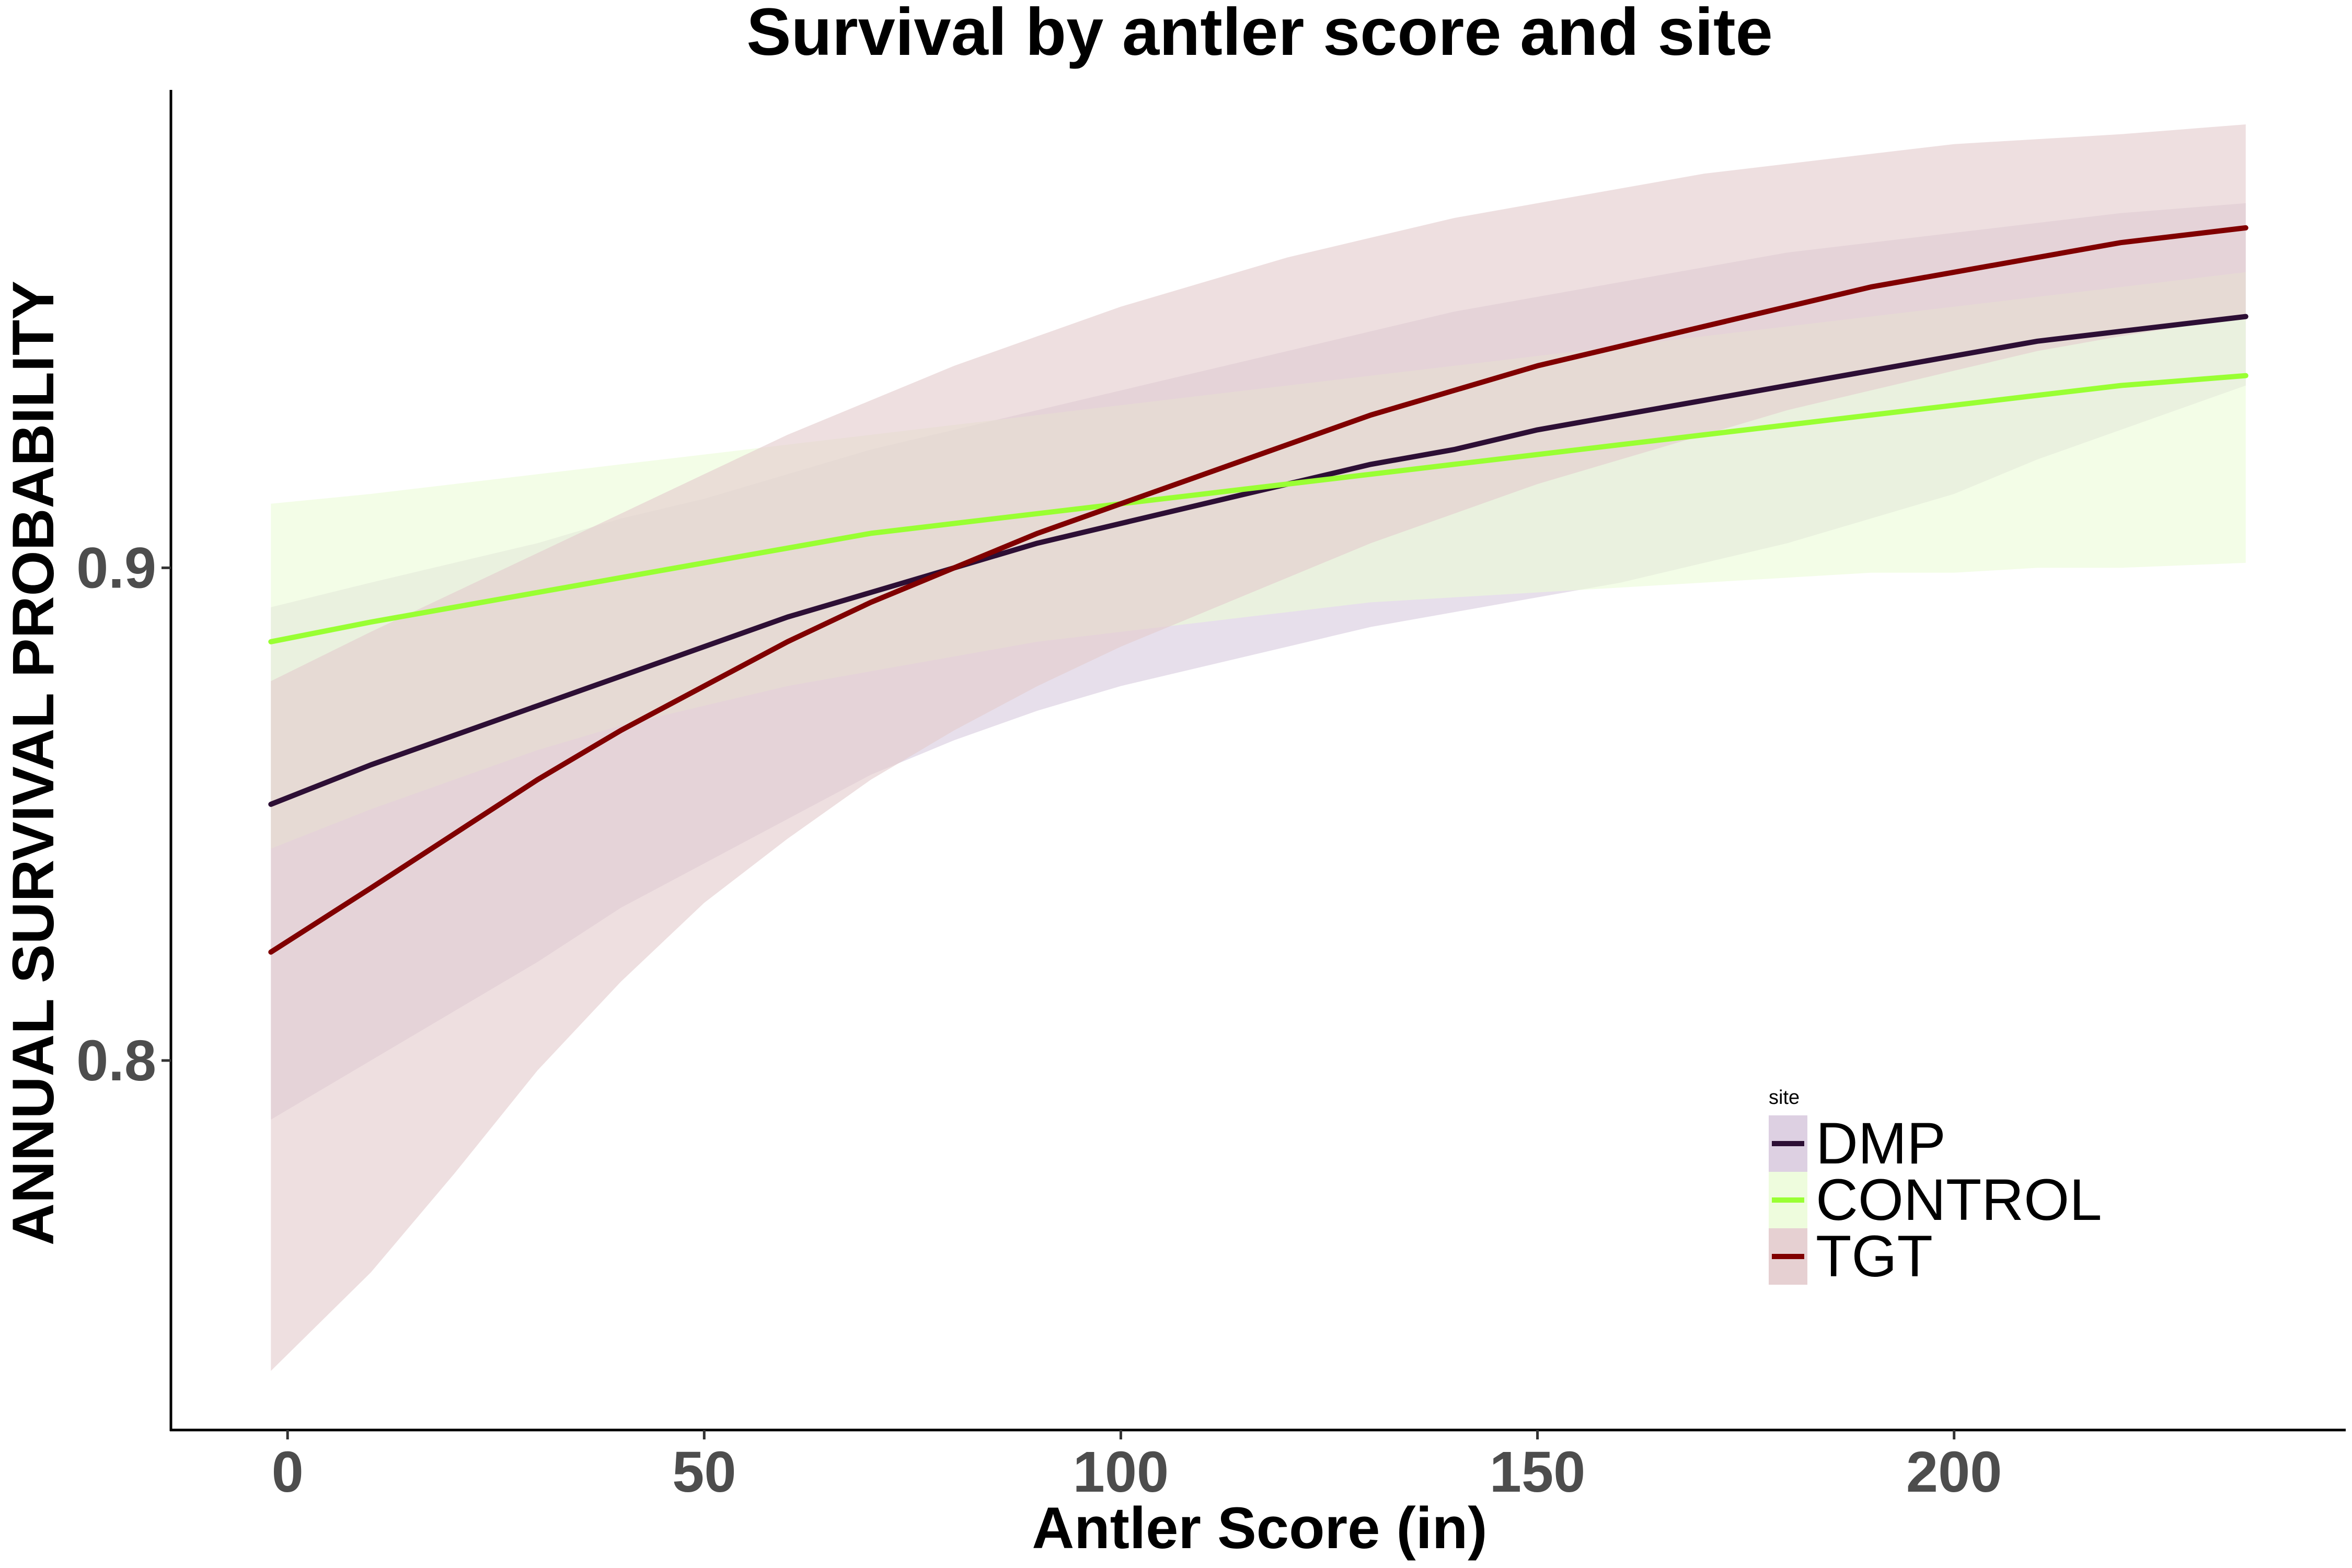 The height and width of the screenshot is (1568, 2352). I want to click on x-axis-title: Antler Score (in), so click(1259, 1528).